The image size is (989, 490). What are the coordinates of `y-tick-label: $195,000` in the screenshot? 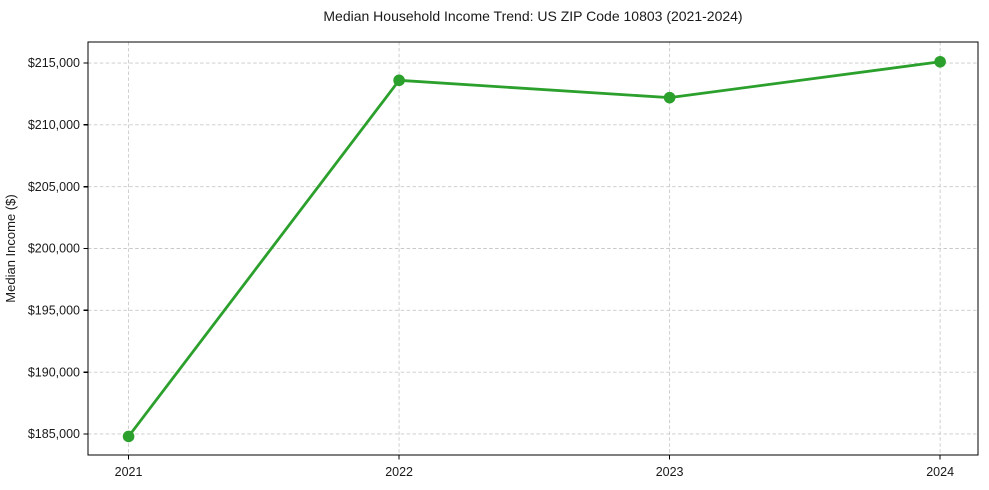 It's located at (54, 311).